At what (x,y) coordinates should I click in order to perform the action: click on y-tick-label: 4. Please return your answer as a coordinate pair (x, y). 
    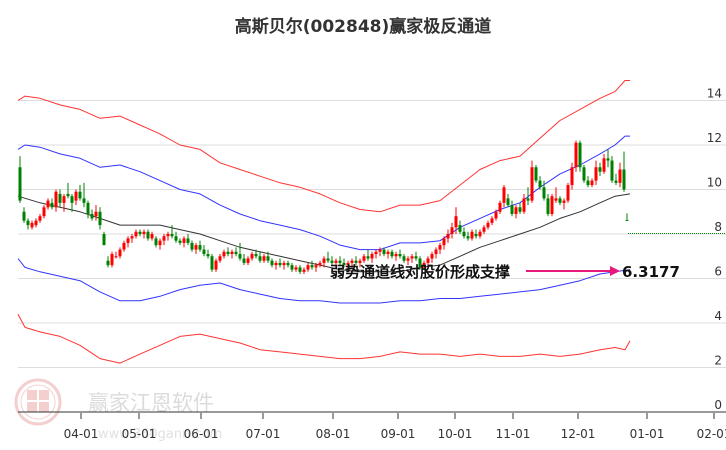
    Looking at the image, I should click on (718, 316).